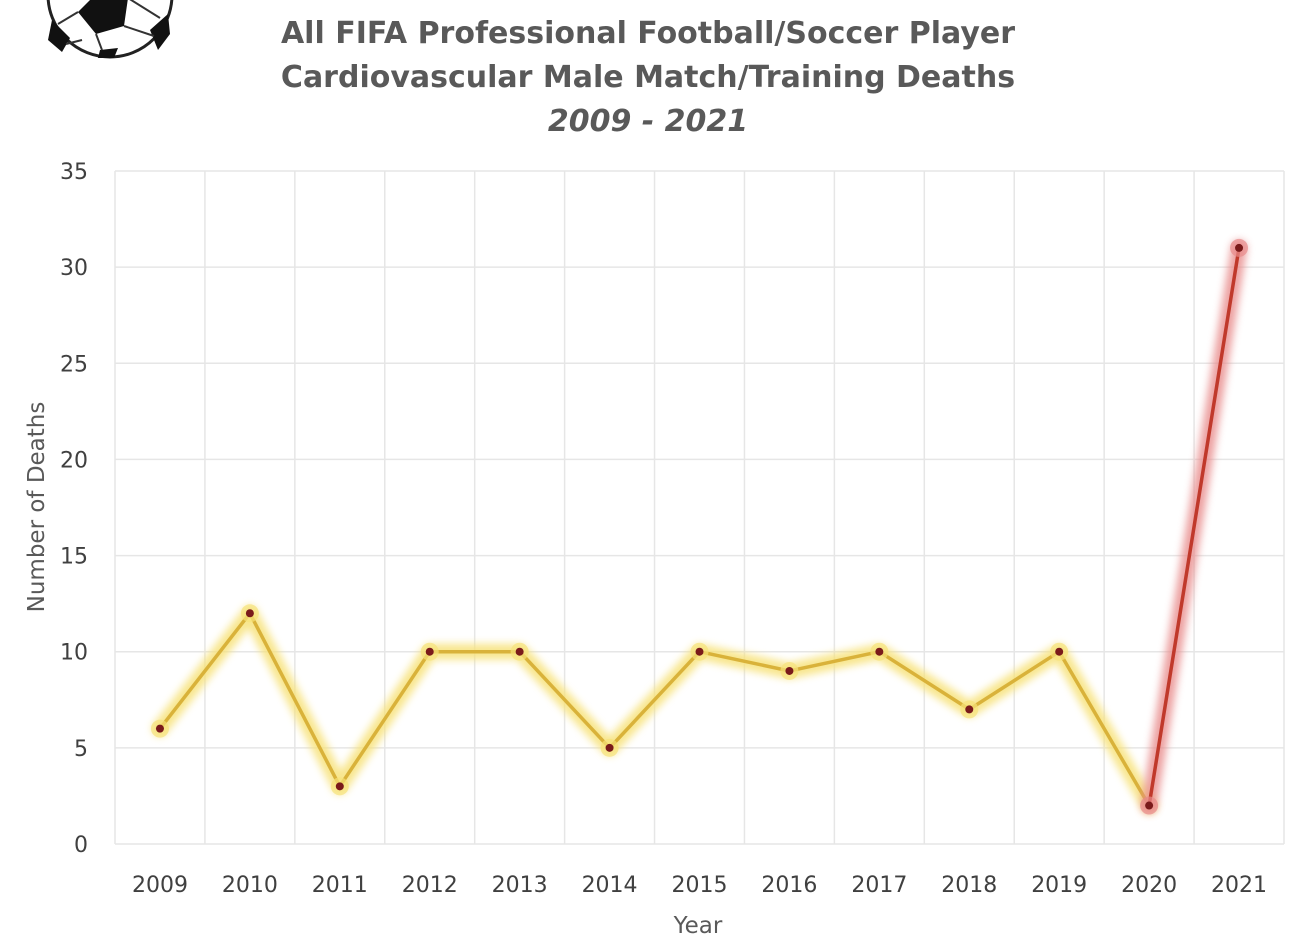 This screenshot has width=1300, height=950. What do you see at coordinates (160, 885) in the screenshot?
I see `x-tick-label: 2009` at bounding box center [160, 885].